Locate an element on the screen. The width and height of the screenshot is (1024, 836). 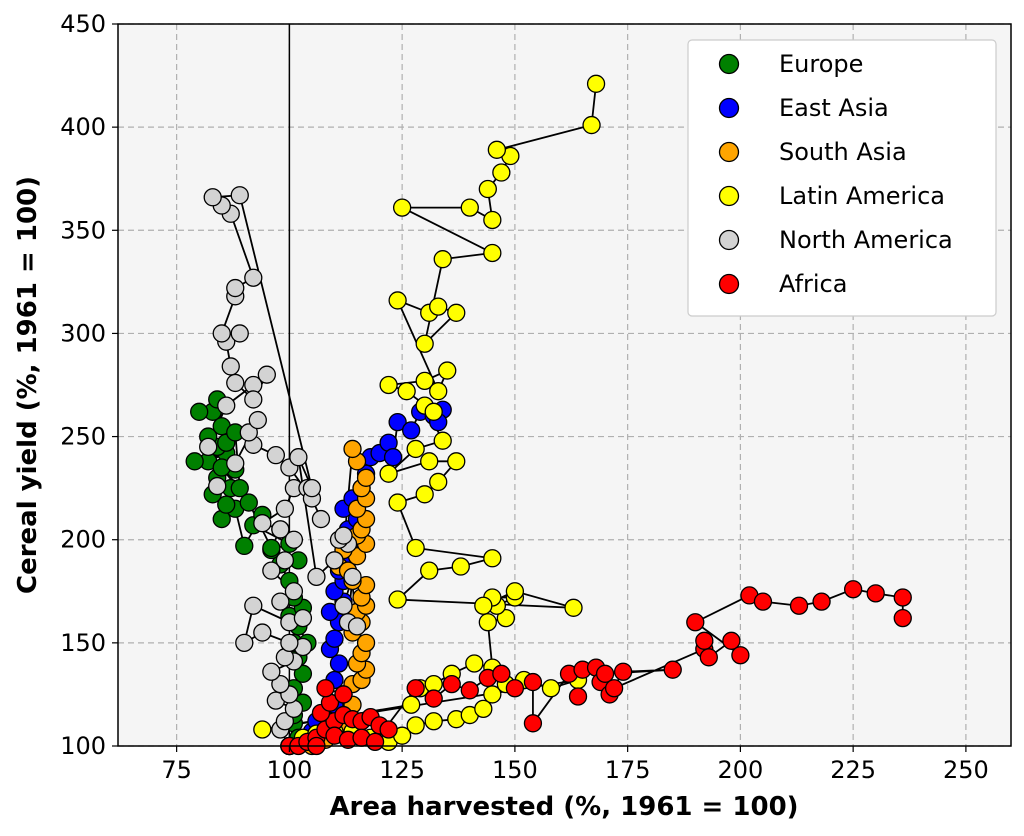
x-tick-label: 250 is located at coordinates (966, 770).